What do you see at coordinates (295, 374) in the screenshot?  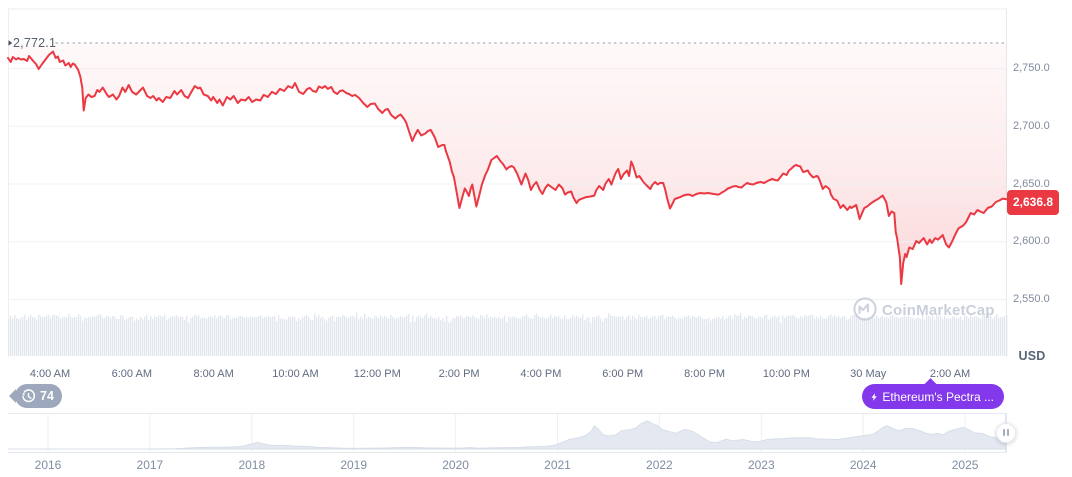 I see `x-axis-tick-label: 10:00 AM` at bounding box center [295, 374].